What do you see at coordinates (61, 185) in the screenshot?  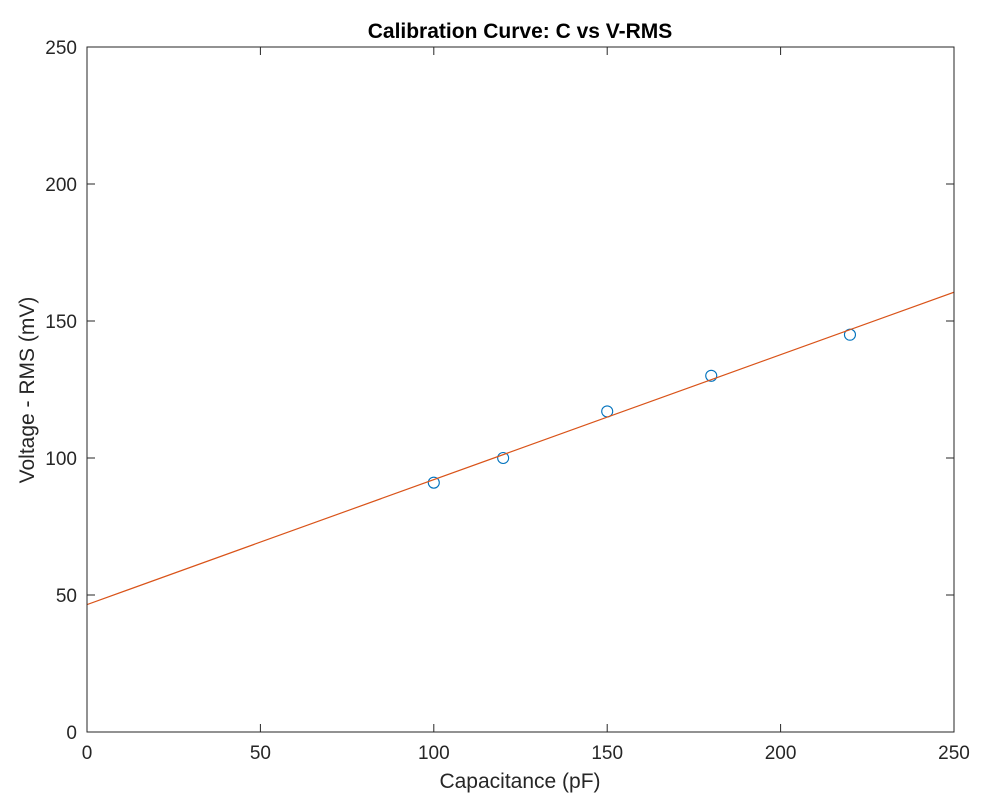 I see `y-tick-label: 200` at bounding box center [61, 185].